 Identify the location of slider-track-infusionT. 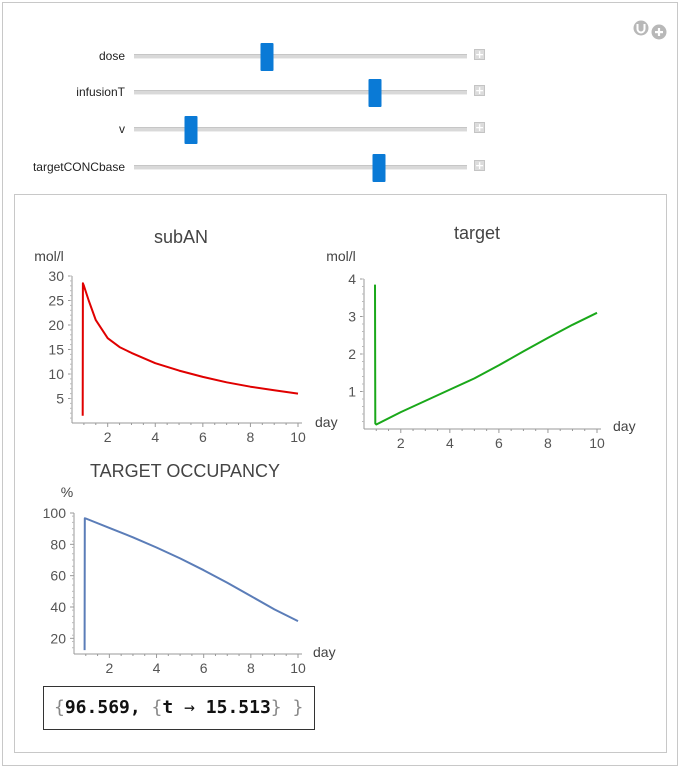
(300, 93).